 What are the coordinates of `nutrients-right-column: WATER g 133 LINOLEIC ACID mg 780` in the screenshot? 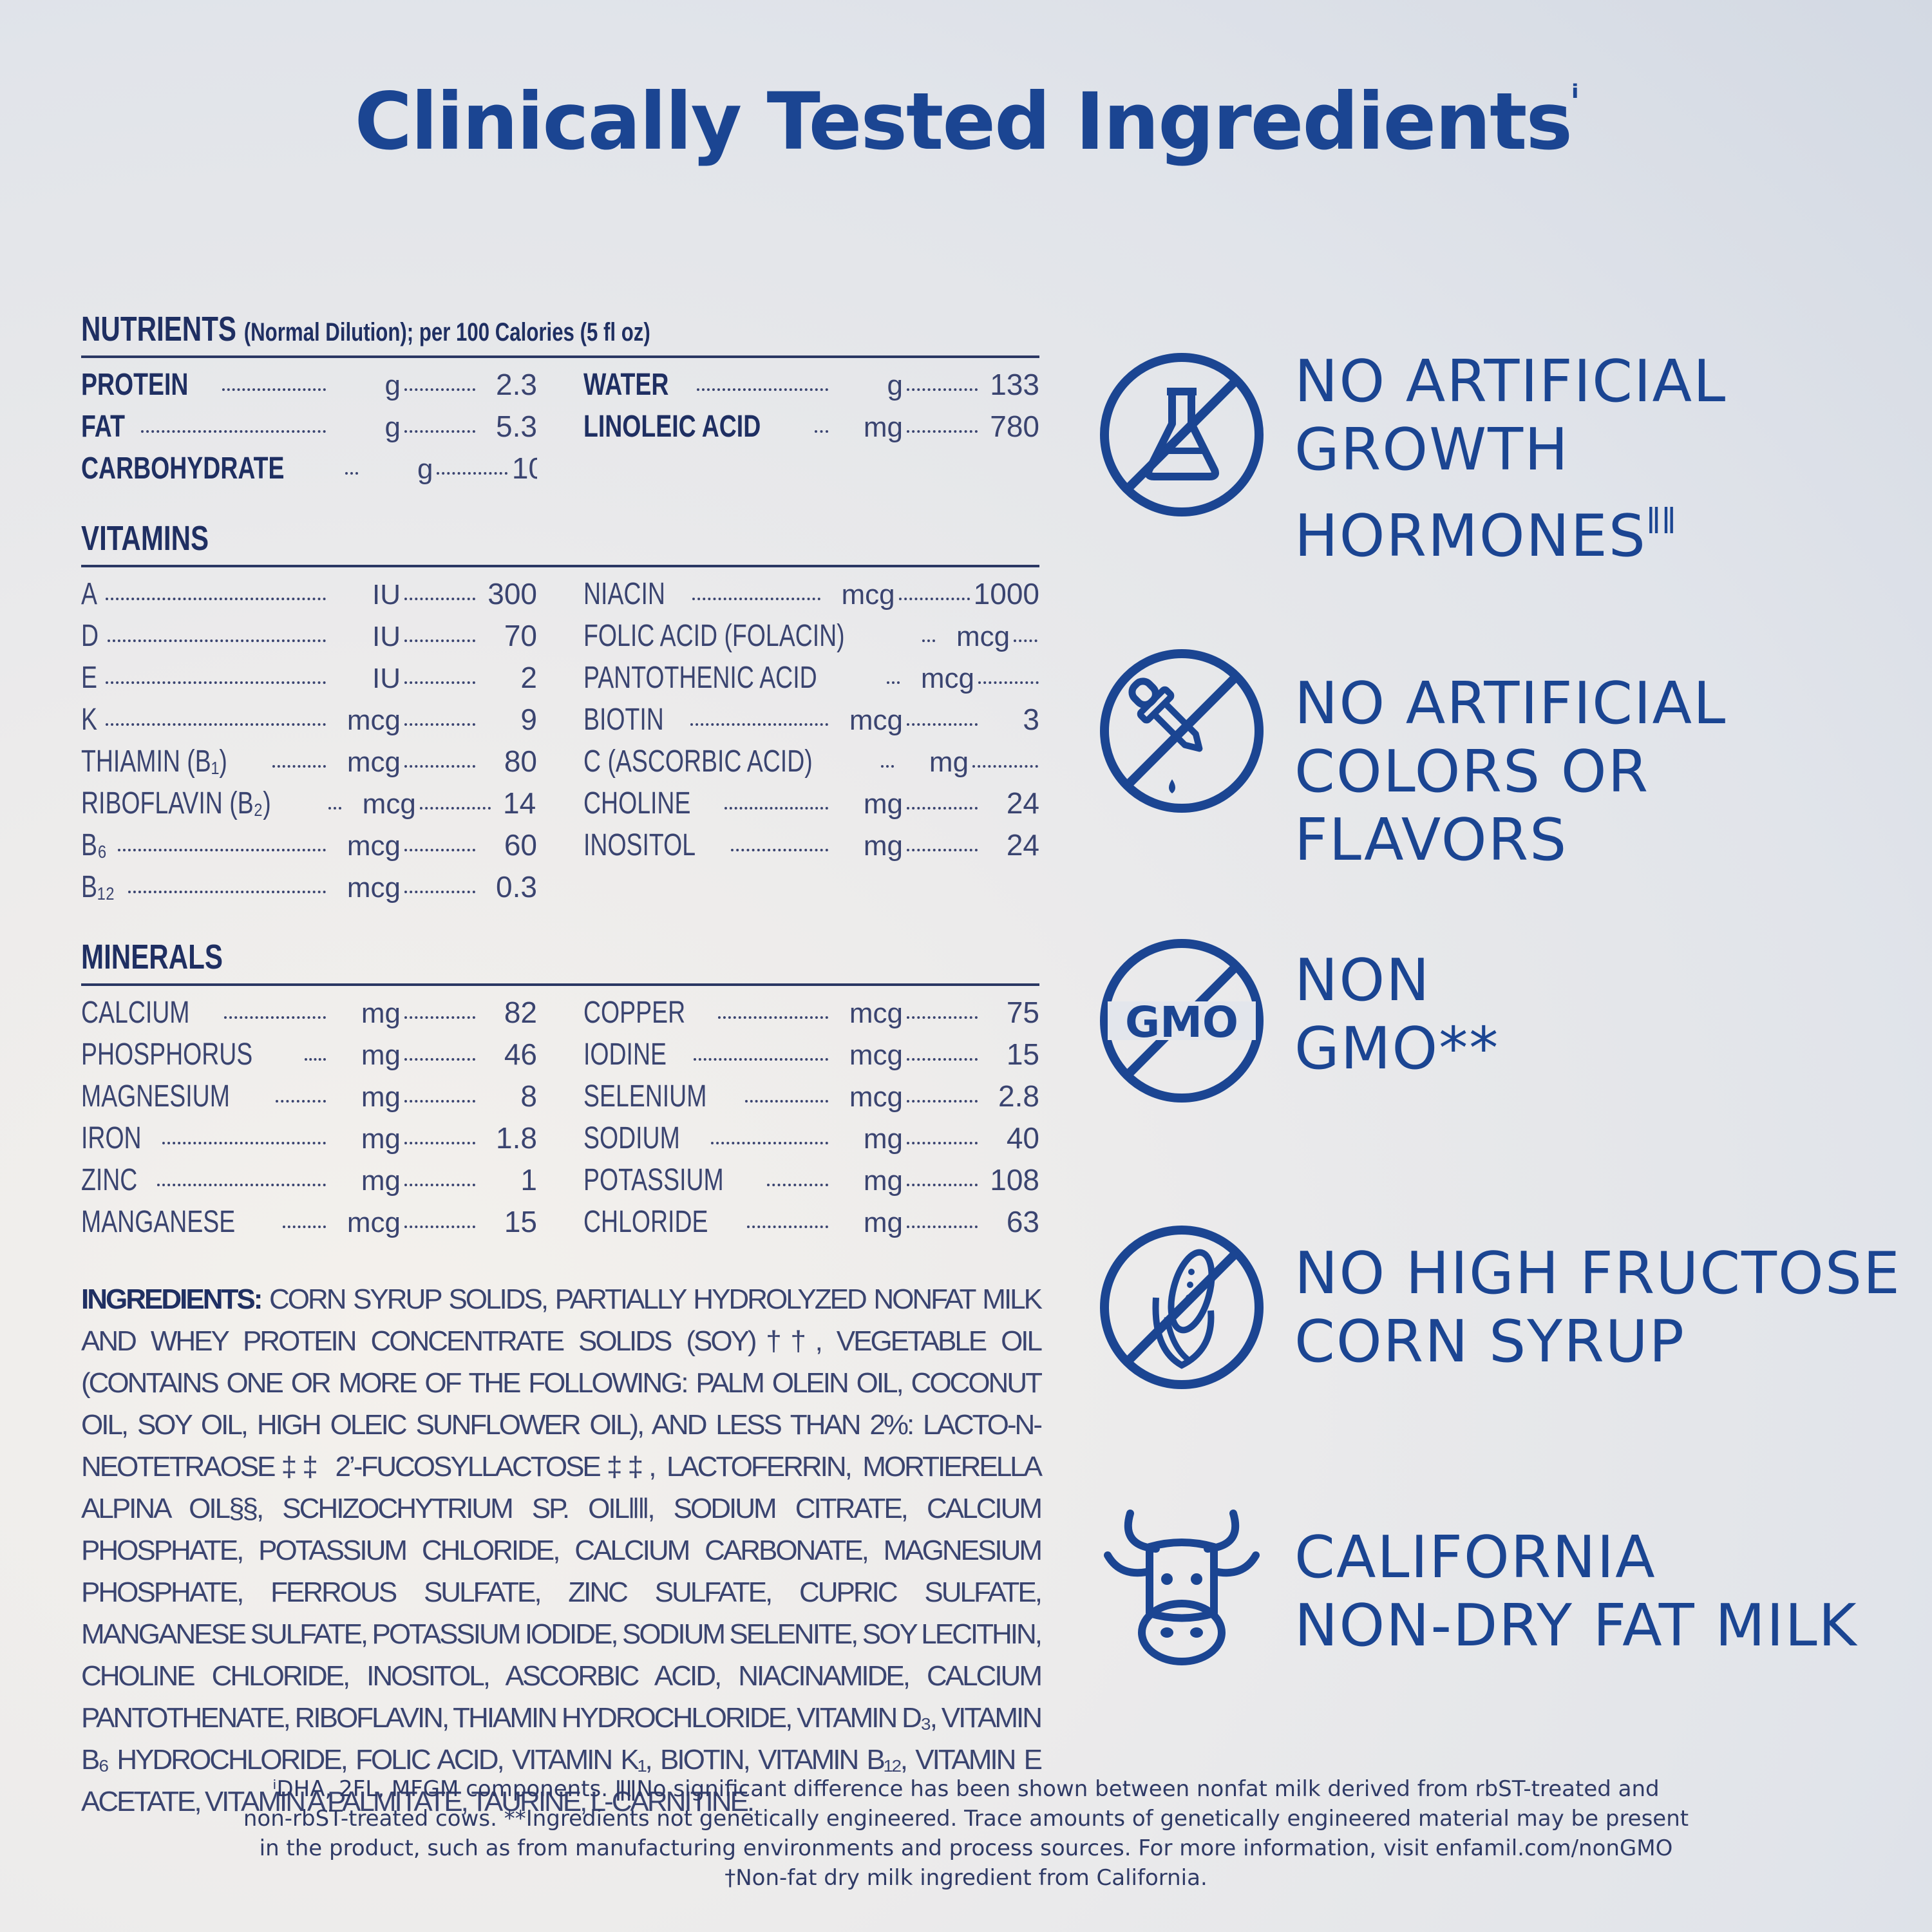 It's located at (811, 430).